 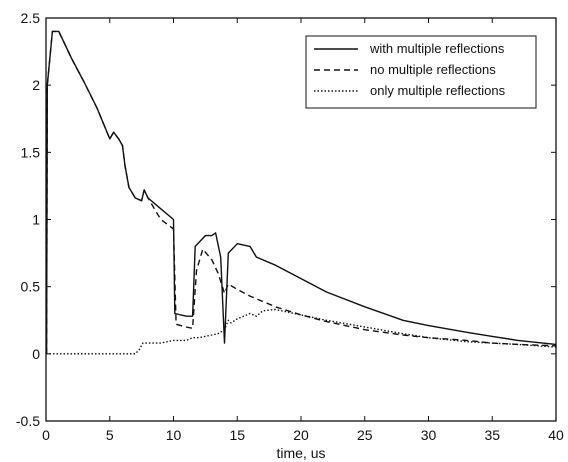 I want to click on y-tick-label: 1.5, so click(x=31, y=152).